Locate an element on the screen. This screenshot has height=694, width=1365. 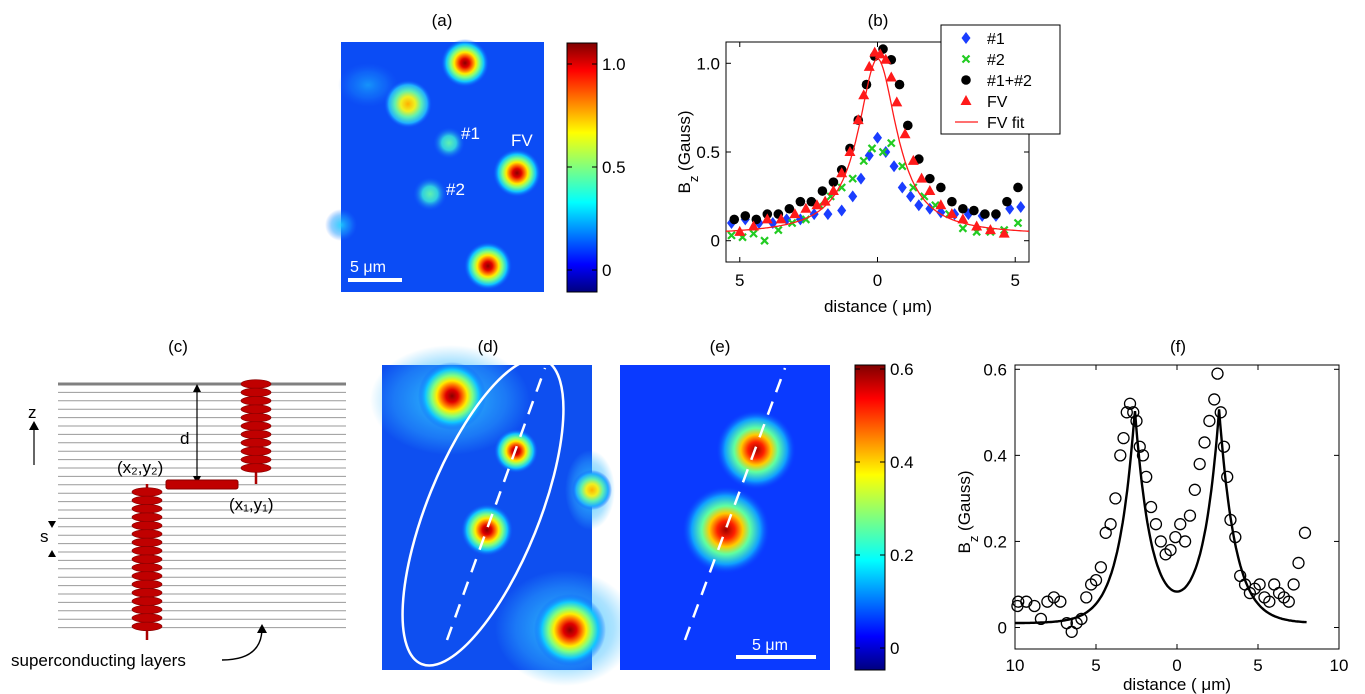
scalebar-e-label: 5 μm is located at coordinates (770, 645).